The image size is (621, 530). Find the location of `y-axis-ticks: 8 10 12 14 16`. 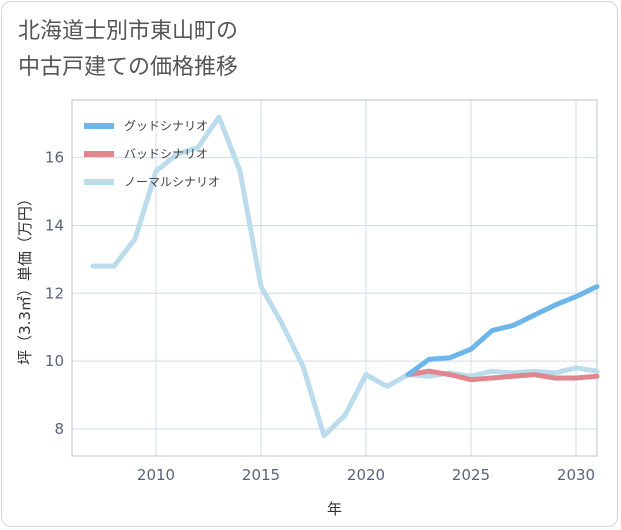

y-axis-ticks: 8 10 12 14 16 is located at coordinates (54, 293).